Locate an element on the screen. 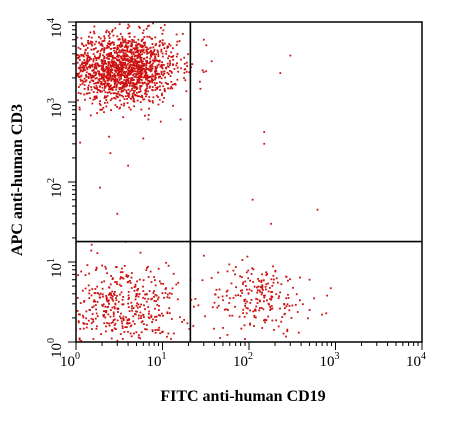 This screenshot has width=454, height=431. x-tick-label: 100 is located at coordinates (70, 360).